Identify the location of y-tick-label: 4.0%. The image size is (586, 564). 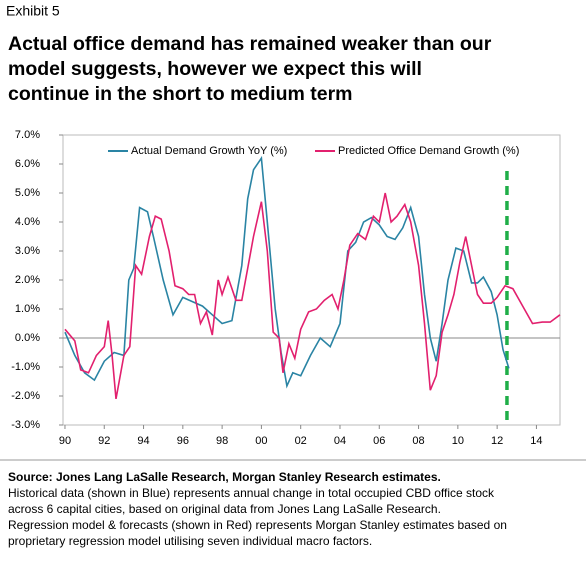
(27, 222).